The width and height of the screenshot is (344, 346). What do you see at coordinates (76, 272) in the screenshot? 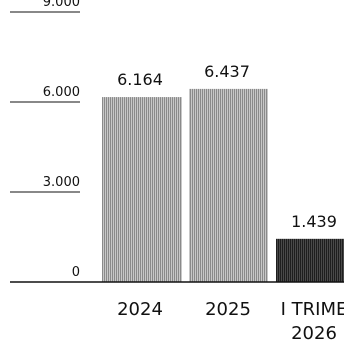
I see `y-tick-label: 0` at bounding box center [76, 272].